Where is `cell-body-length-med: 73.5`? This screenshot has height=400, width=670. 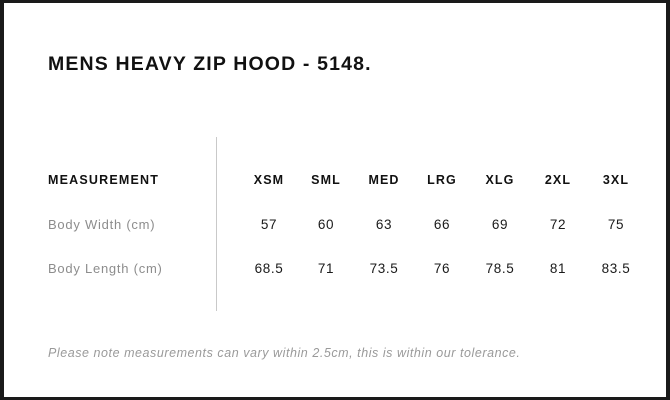
cell-body-length-med: 73.5 is located at coordinates (384, 268).